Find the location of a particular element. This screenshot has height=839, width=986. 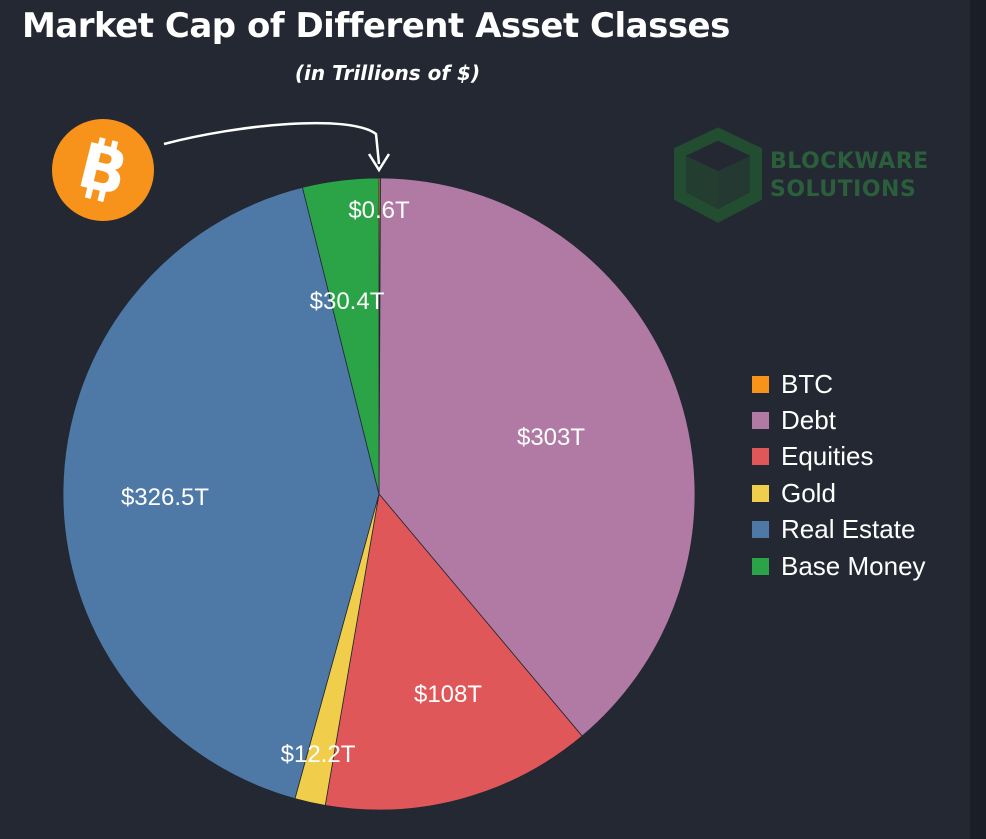

chart-legend: BTC Debt Equities Gold Real Estate Base Money is located at coordinates (839, 475).